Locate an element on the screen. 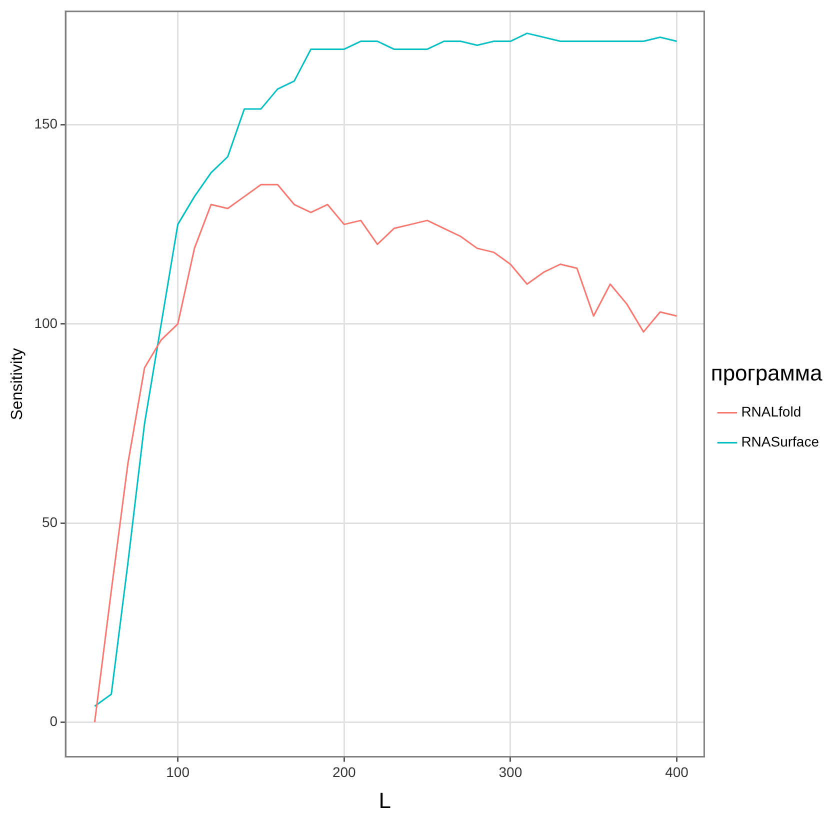 The image size is (835, 825). y-tick-label: 100 is located at coordinates (46, 322).